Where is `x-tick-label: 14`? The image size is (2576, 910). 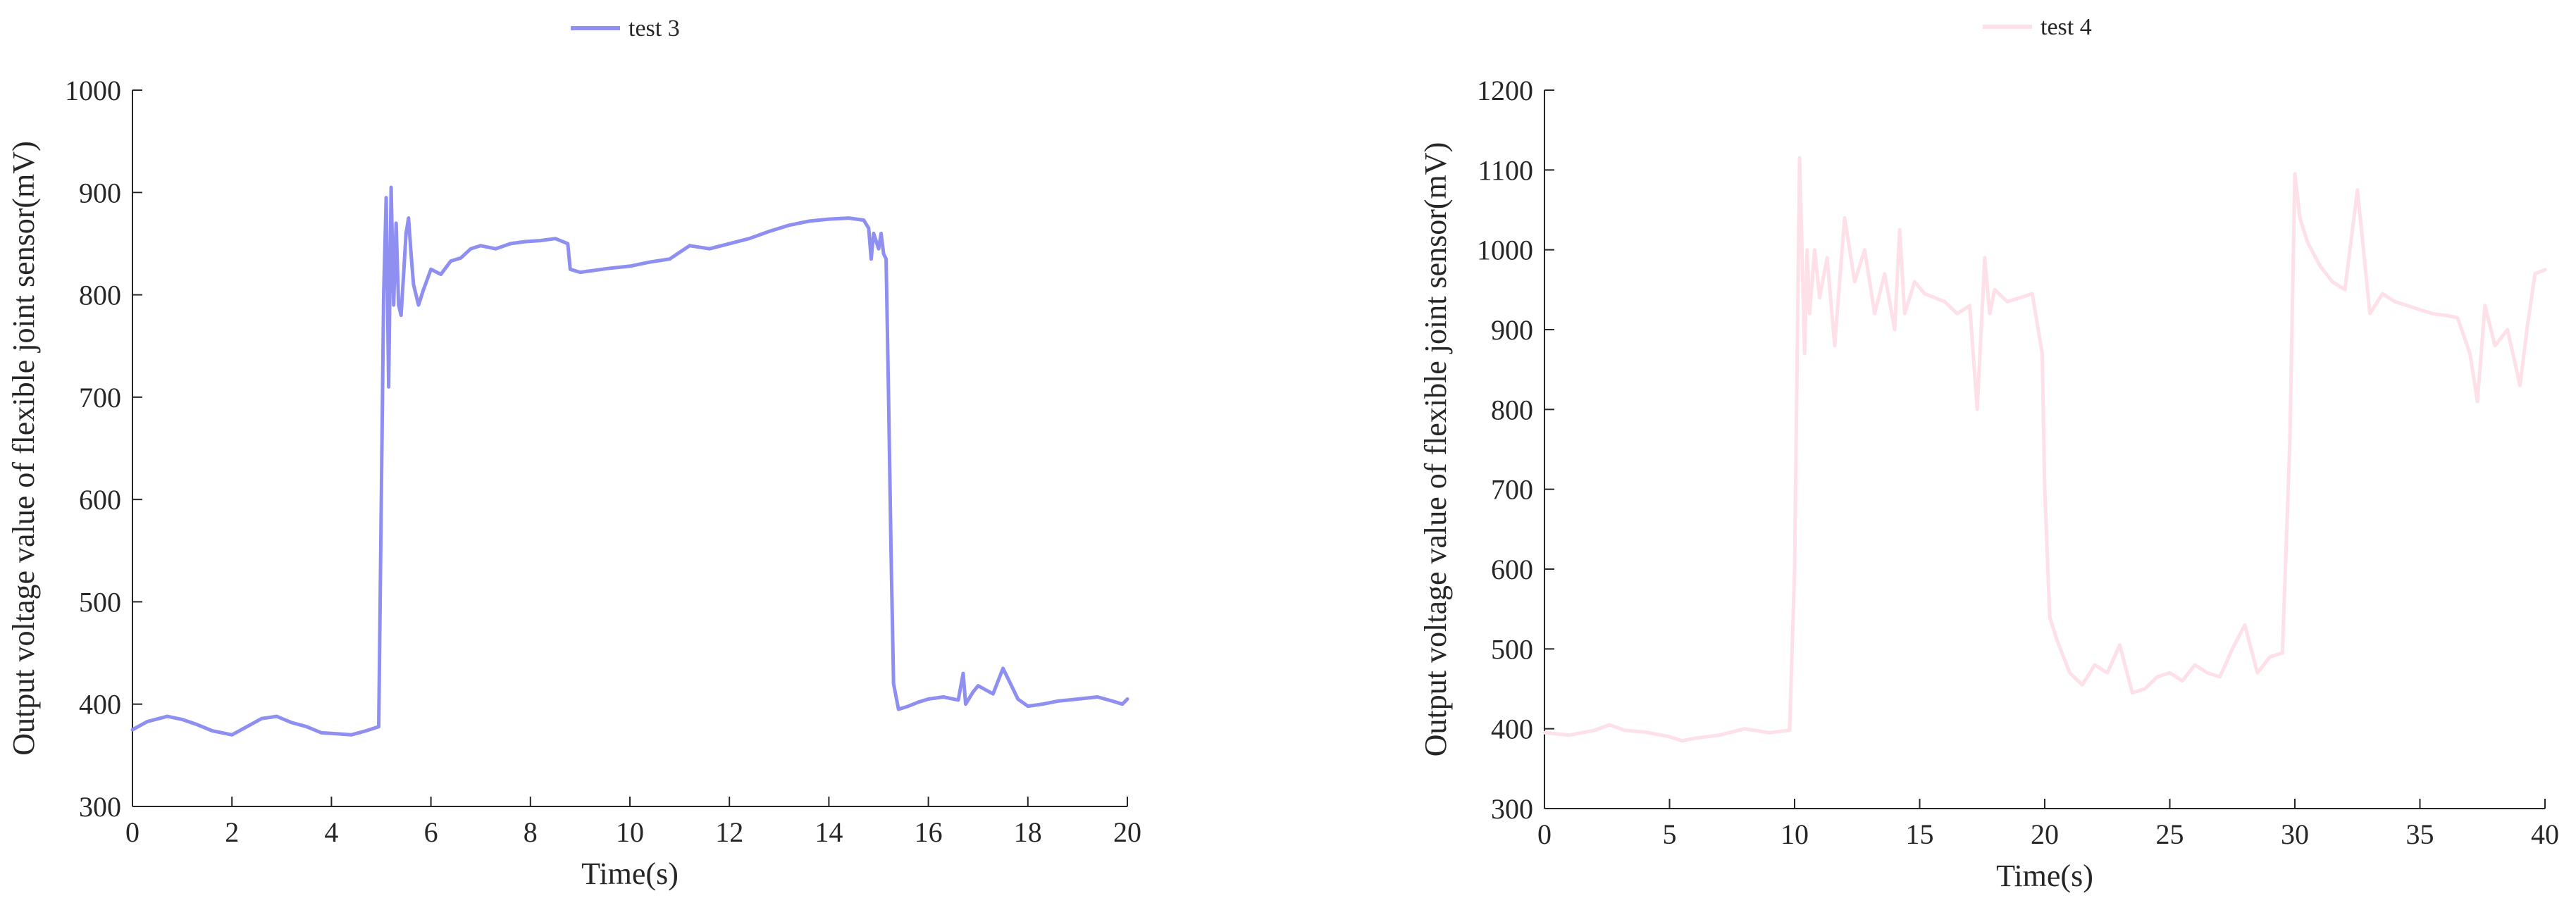
x-tick-label: 14 is located at coordinates (829, 832).